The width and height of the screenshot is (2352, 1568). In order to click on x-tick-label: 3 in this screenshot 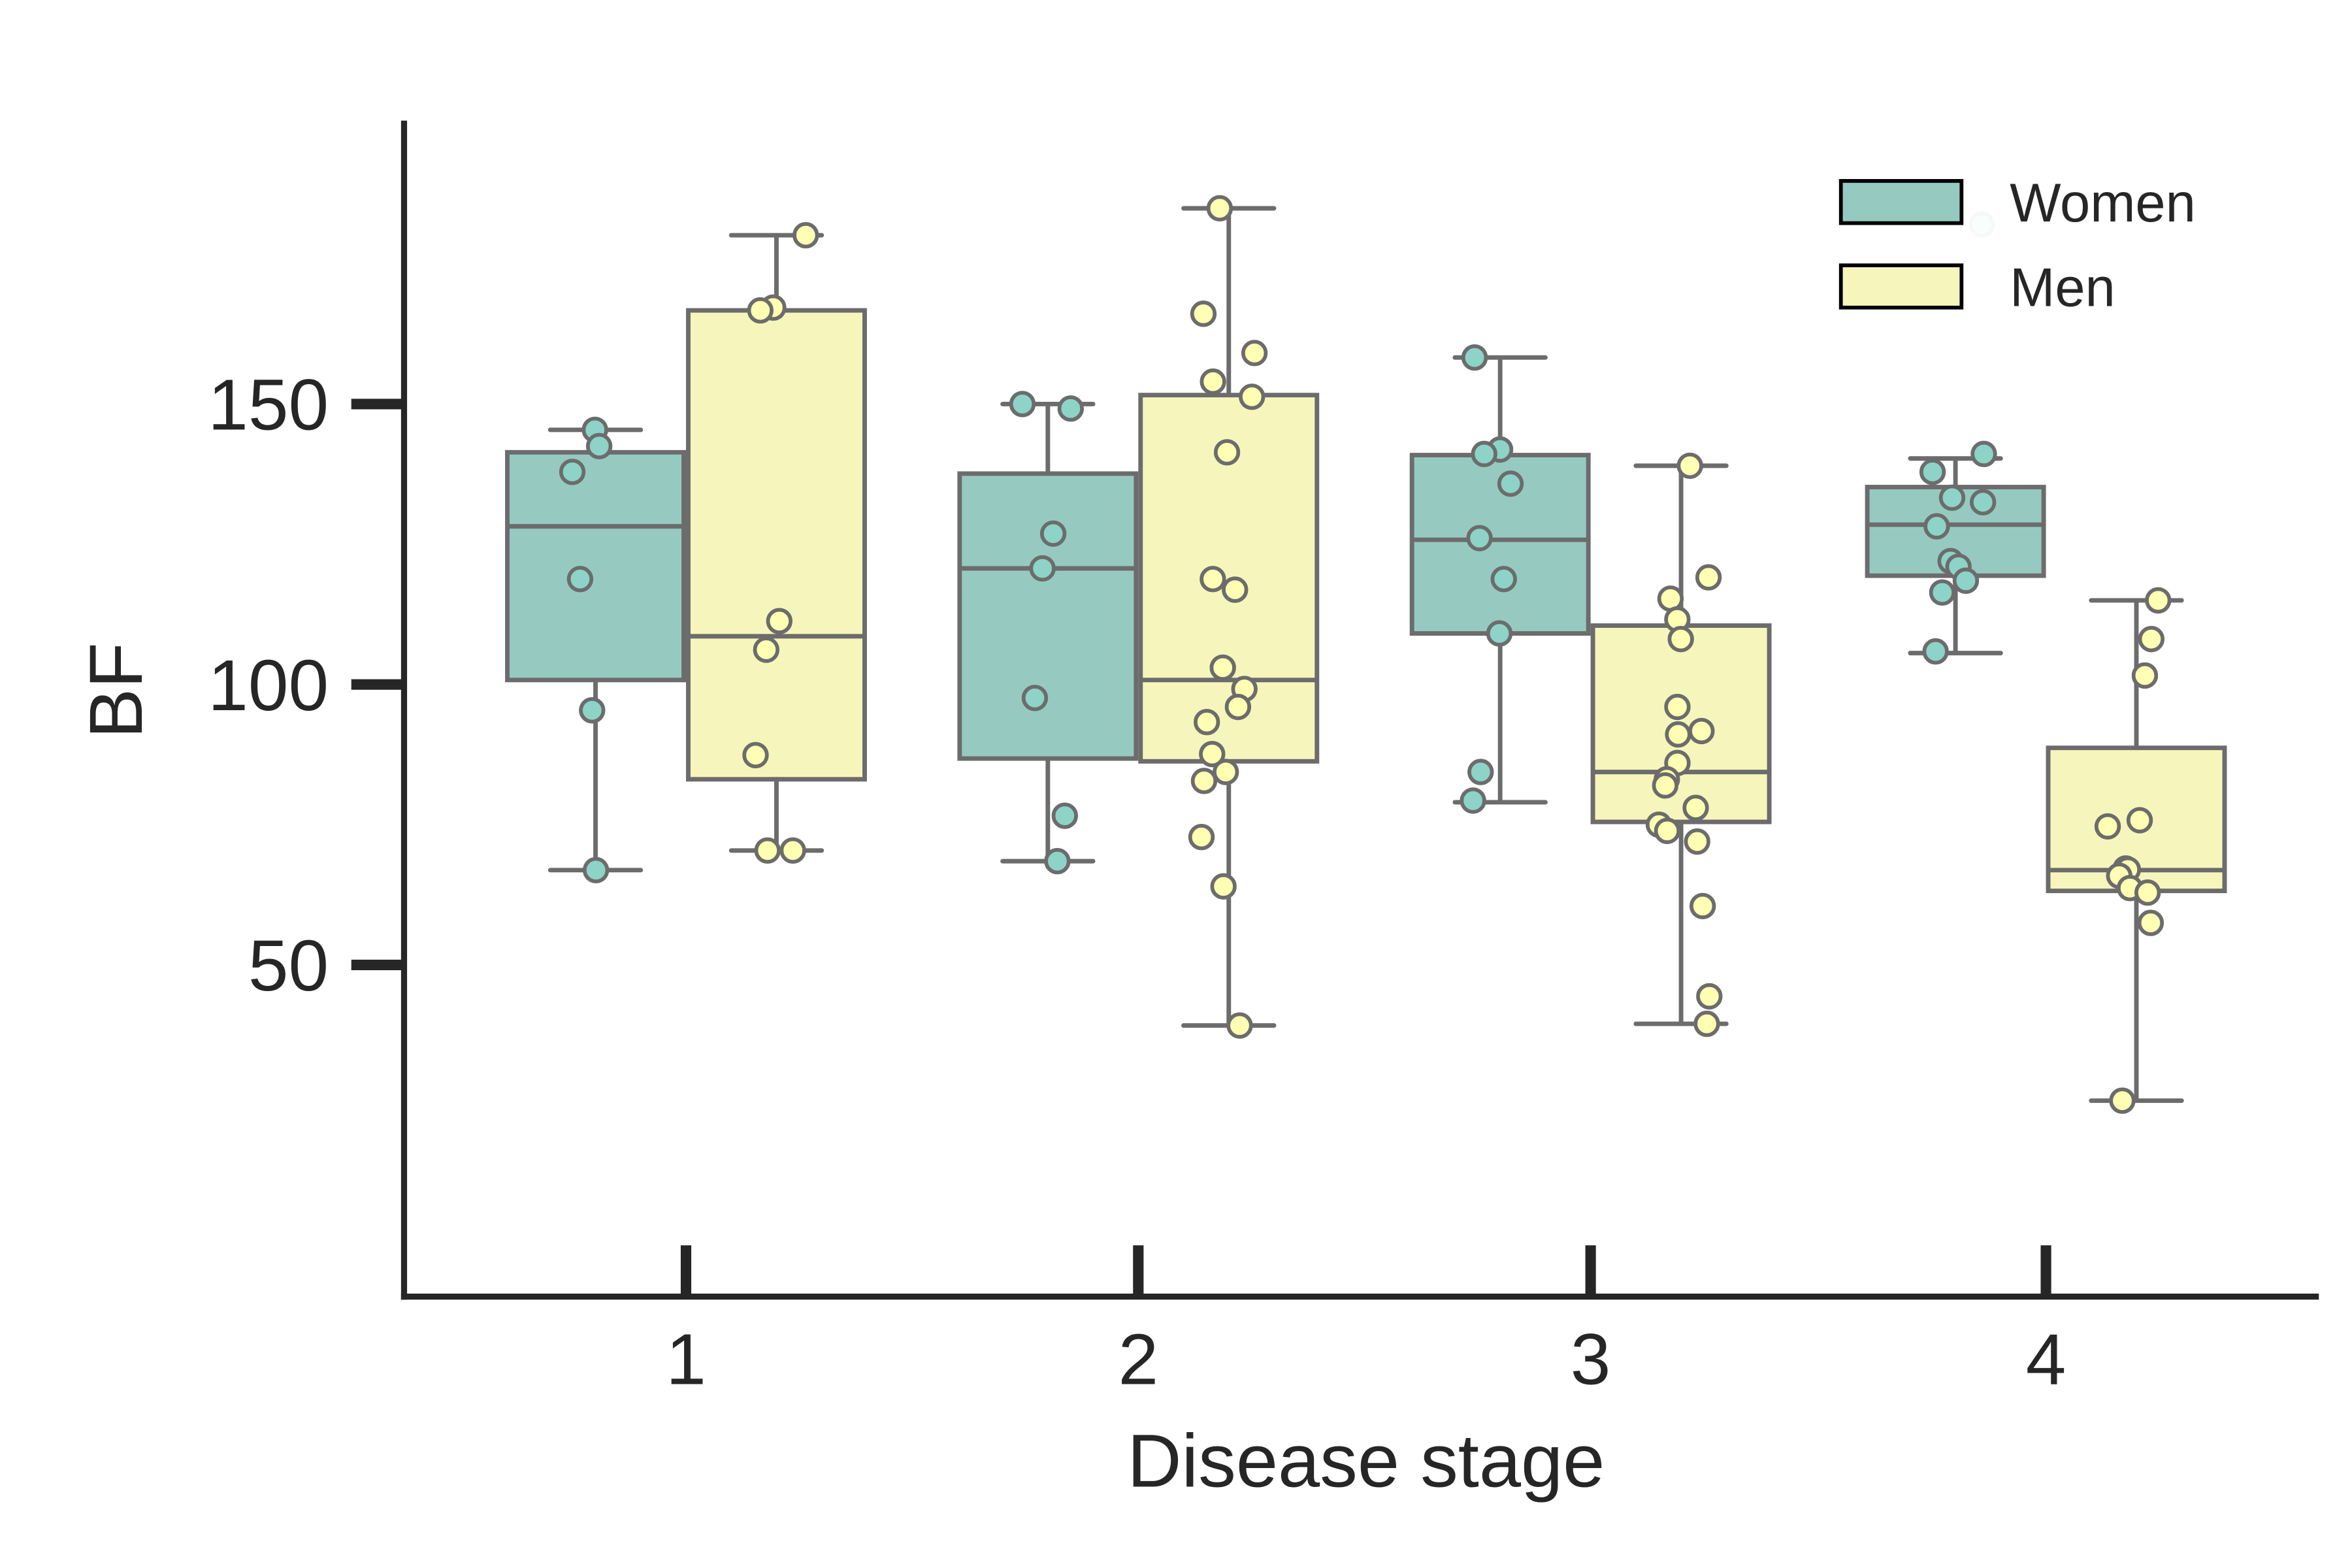, I will do `click(1591, 1359)`.